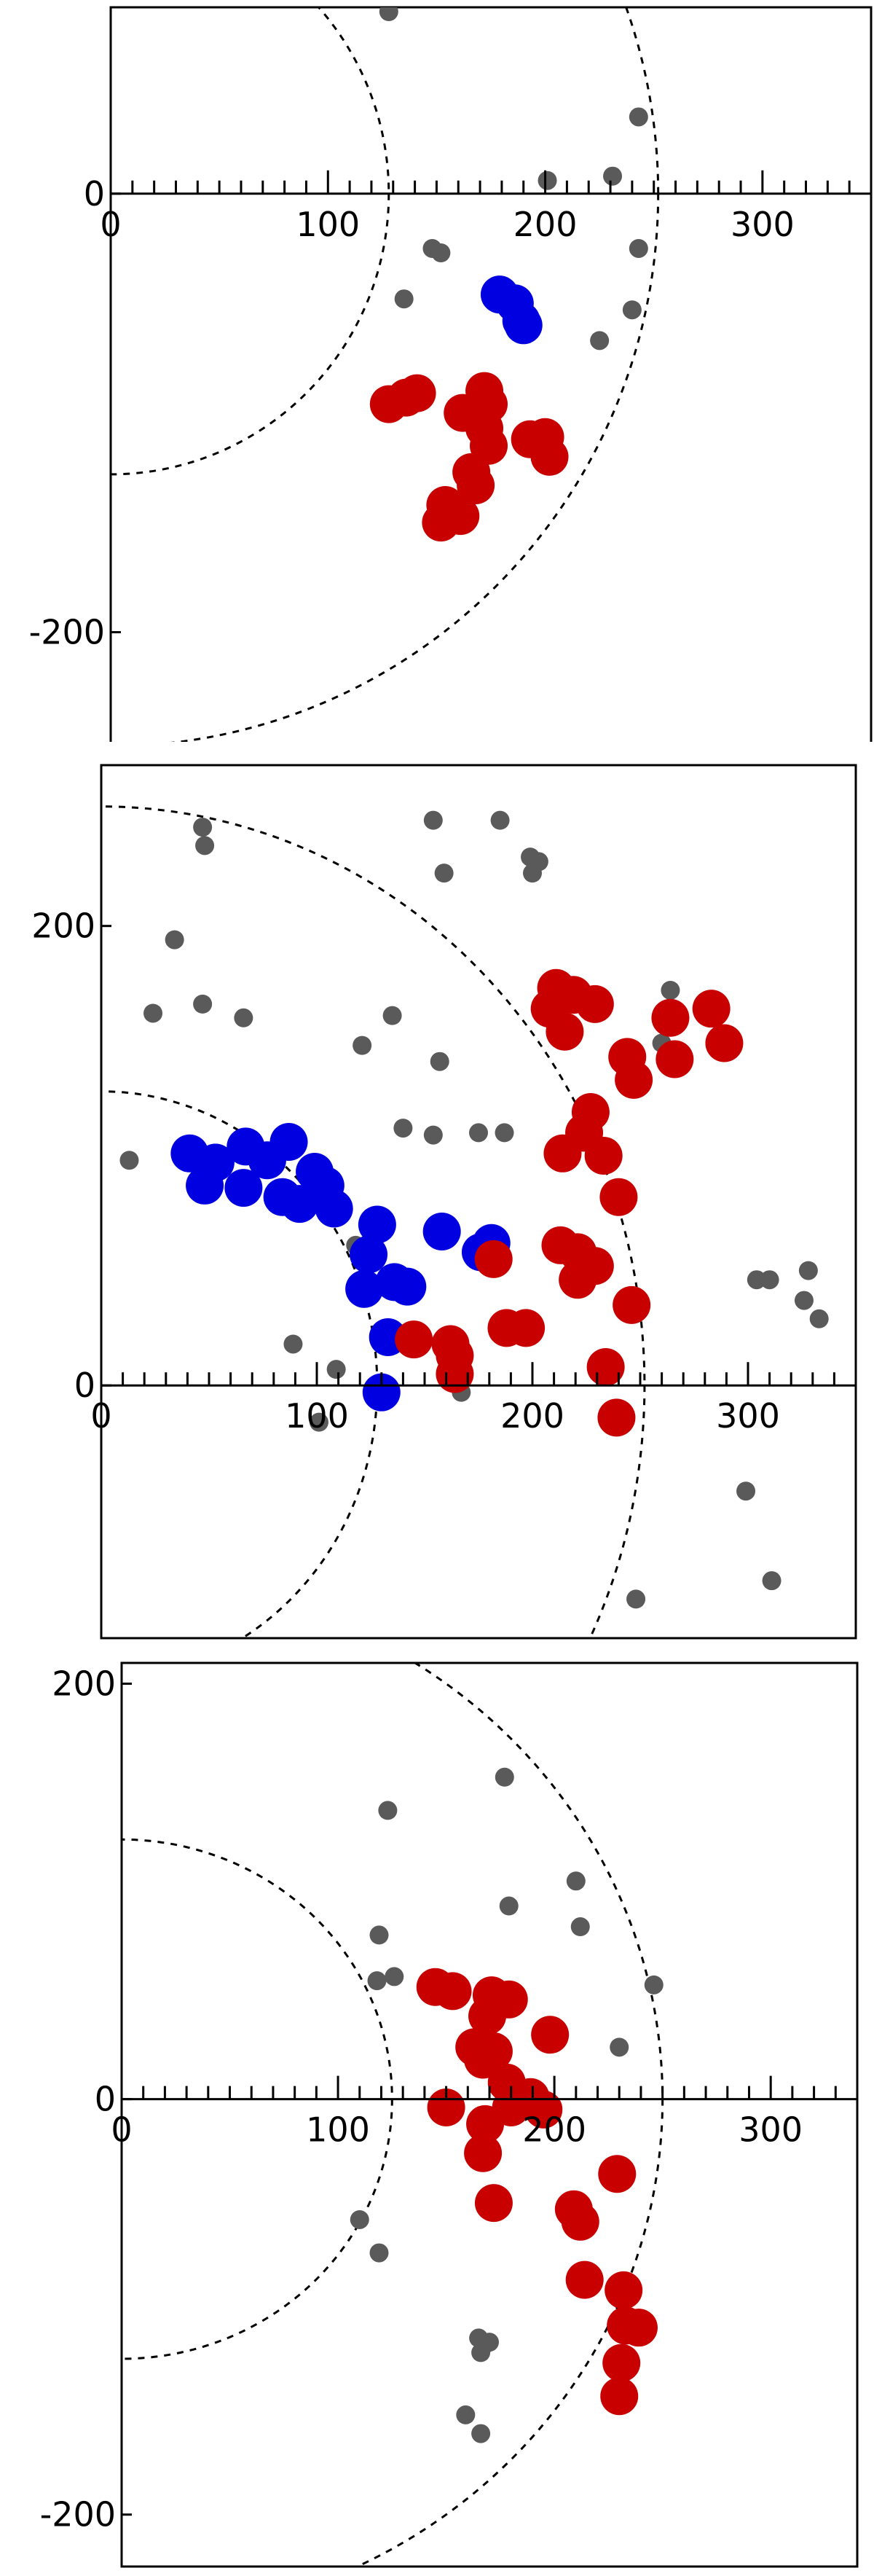 The width and height of the screenshot is (874, 2576). Describe the element at coordinates (512, 310) in the screenshot. I see `series-blue` at that location.